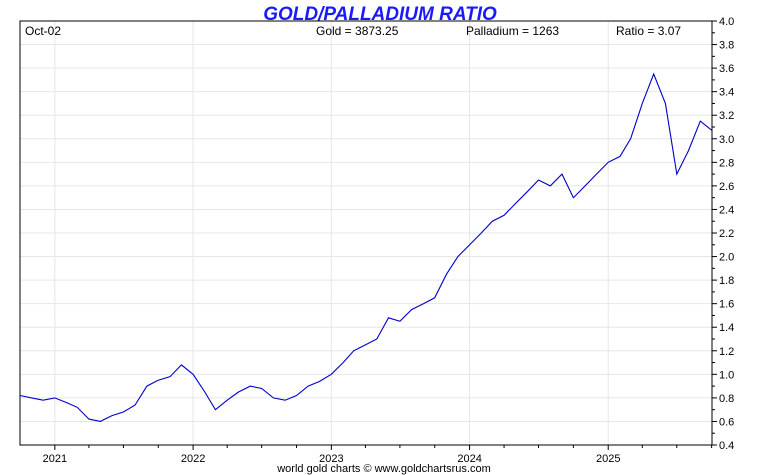  I want to click on y-tick-label: 0.8, so click(726, 399).